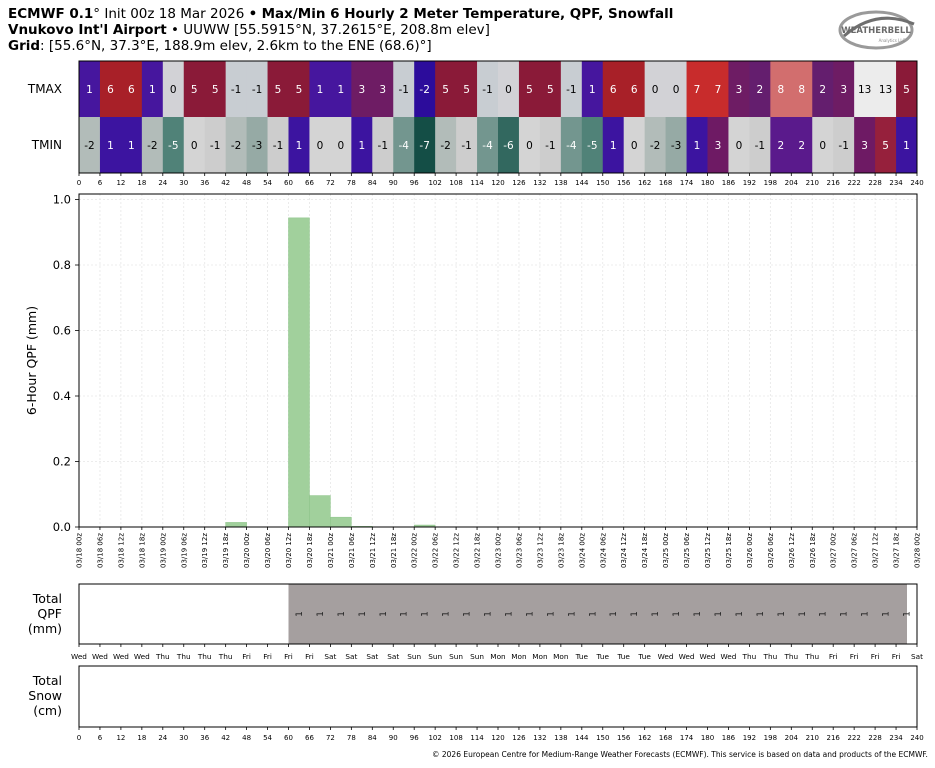 The height and width of the screenshot is (768, 935). Describe the element at coordinates (47, 680) in the screenshot. I see `total-snow-y-label-line: Total` at that location.